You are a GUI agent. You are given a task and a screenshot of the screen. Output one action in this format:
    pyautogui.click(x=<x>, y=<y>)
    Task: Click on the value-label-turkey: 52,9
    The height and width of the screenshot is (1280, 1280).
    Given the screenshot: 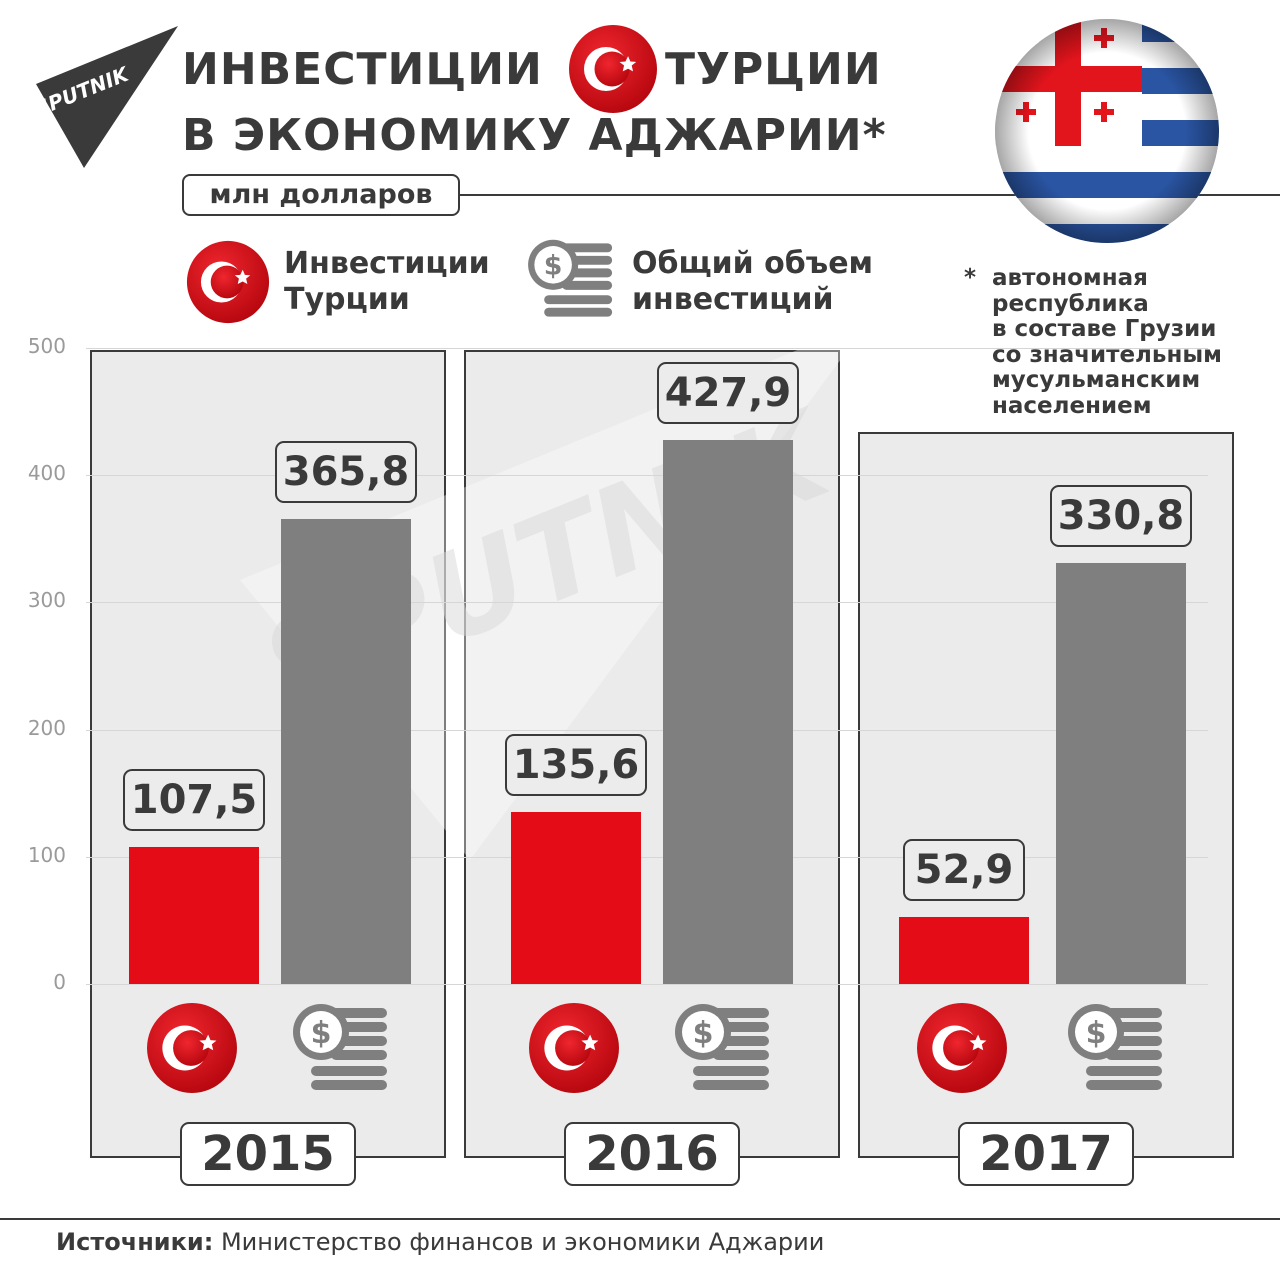 What is the action you would take?
    pyautogui.click(x=964, y=869)
    